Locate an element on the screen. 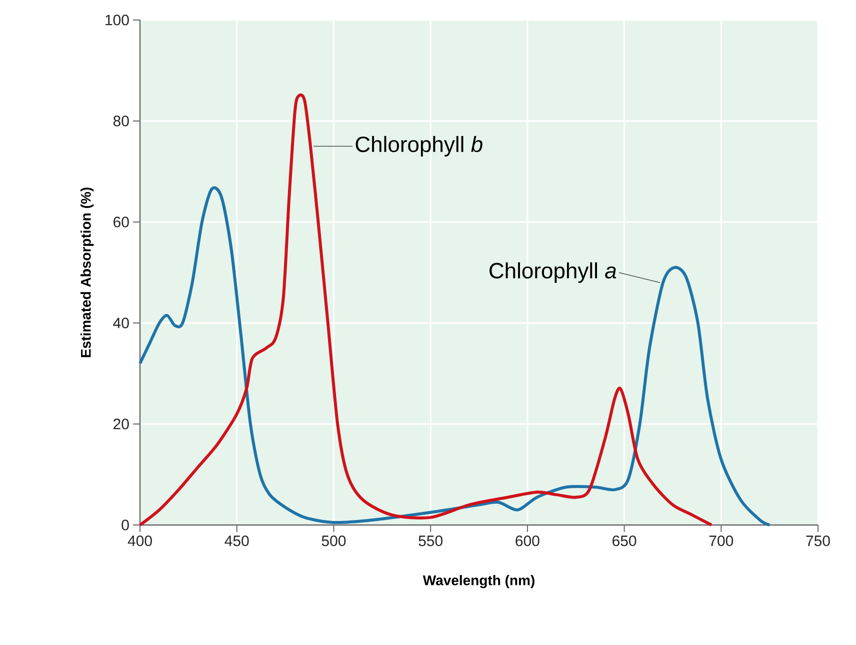 The image size is (856, 645). x-tick-label: 550 is located at coordinates (430, 541).